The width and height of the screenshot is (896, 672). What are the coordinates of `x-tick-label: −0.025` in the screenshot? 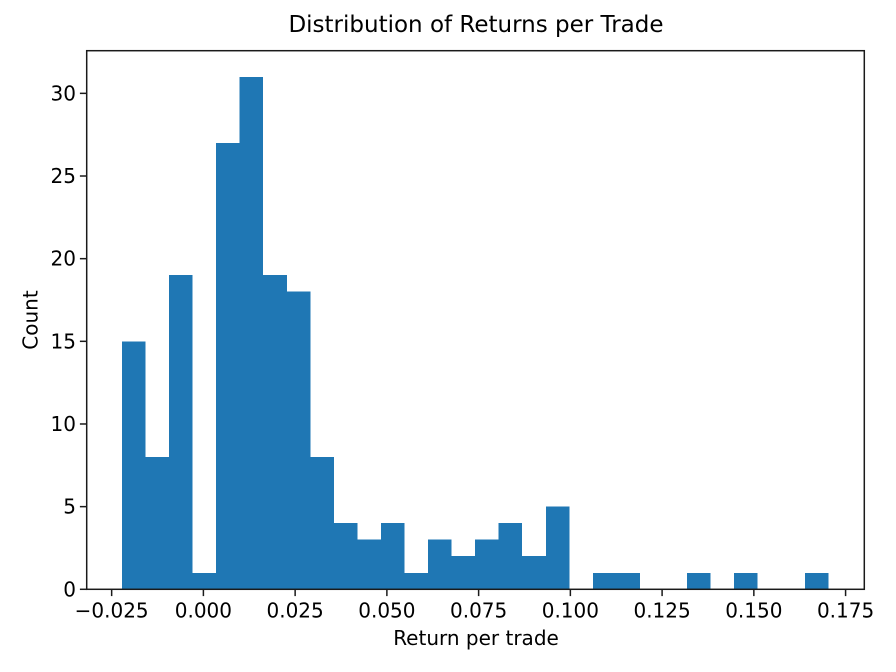 It's located at (112, 611).